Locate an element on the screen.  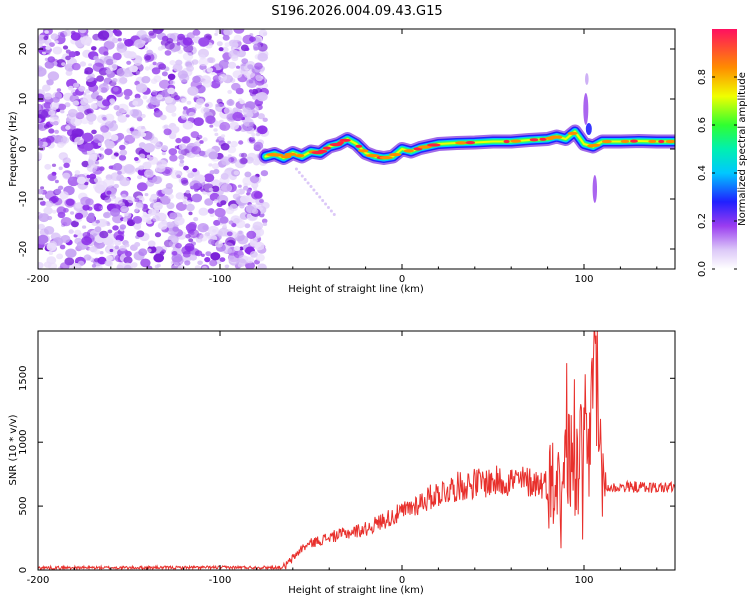
colorbar-tick-label: 0.0 is located at coordinates (702, 269).